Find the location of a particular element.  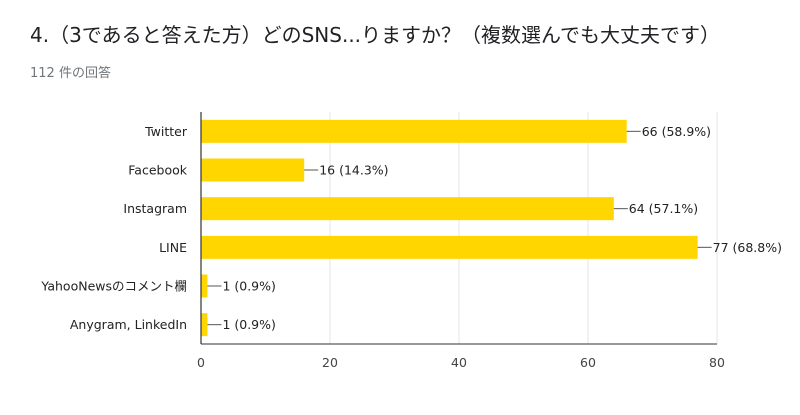

x-tick-label: 80 is located at coordinates (717, 362).